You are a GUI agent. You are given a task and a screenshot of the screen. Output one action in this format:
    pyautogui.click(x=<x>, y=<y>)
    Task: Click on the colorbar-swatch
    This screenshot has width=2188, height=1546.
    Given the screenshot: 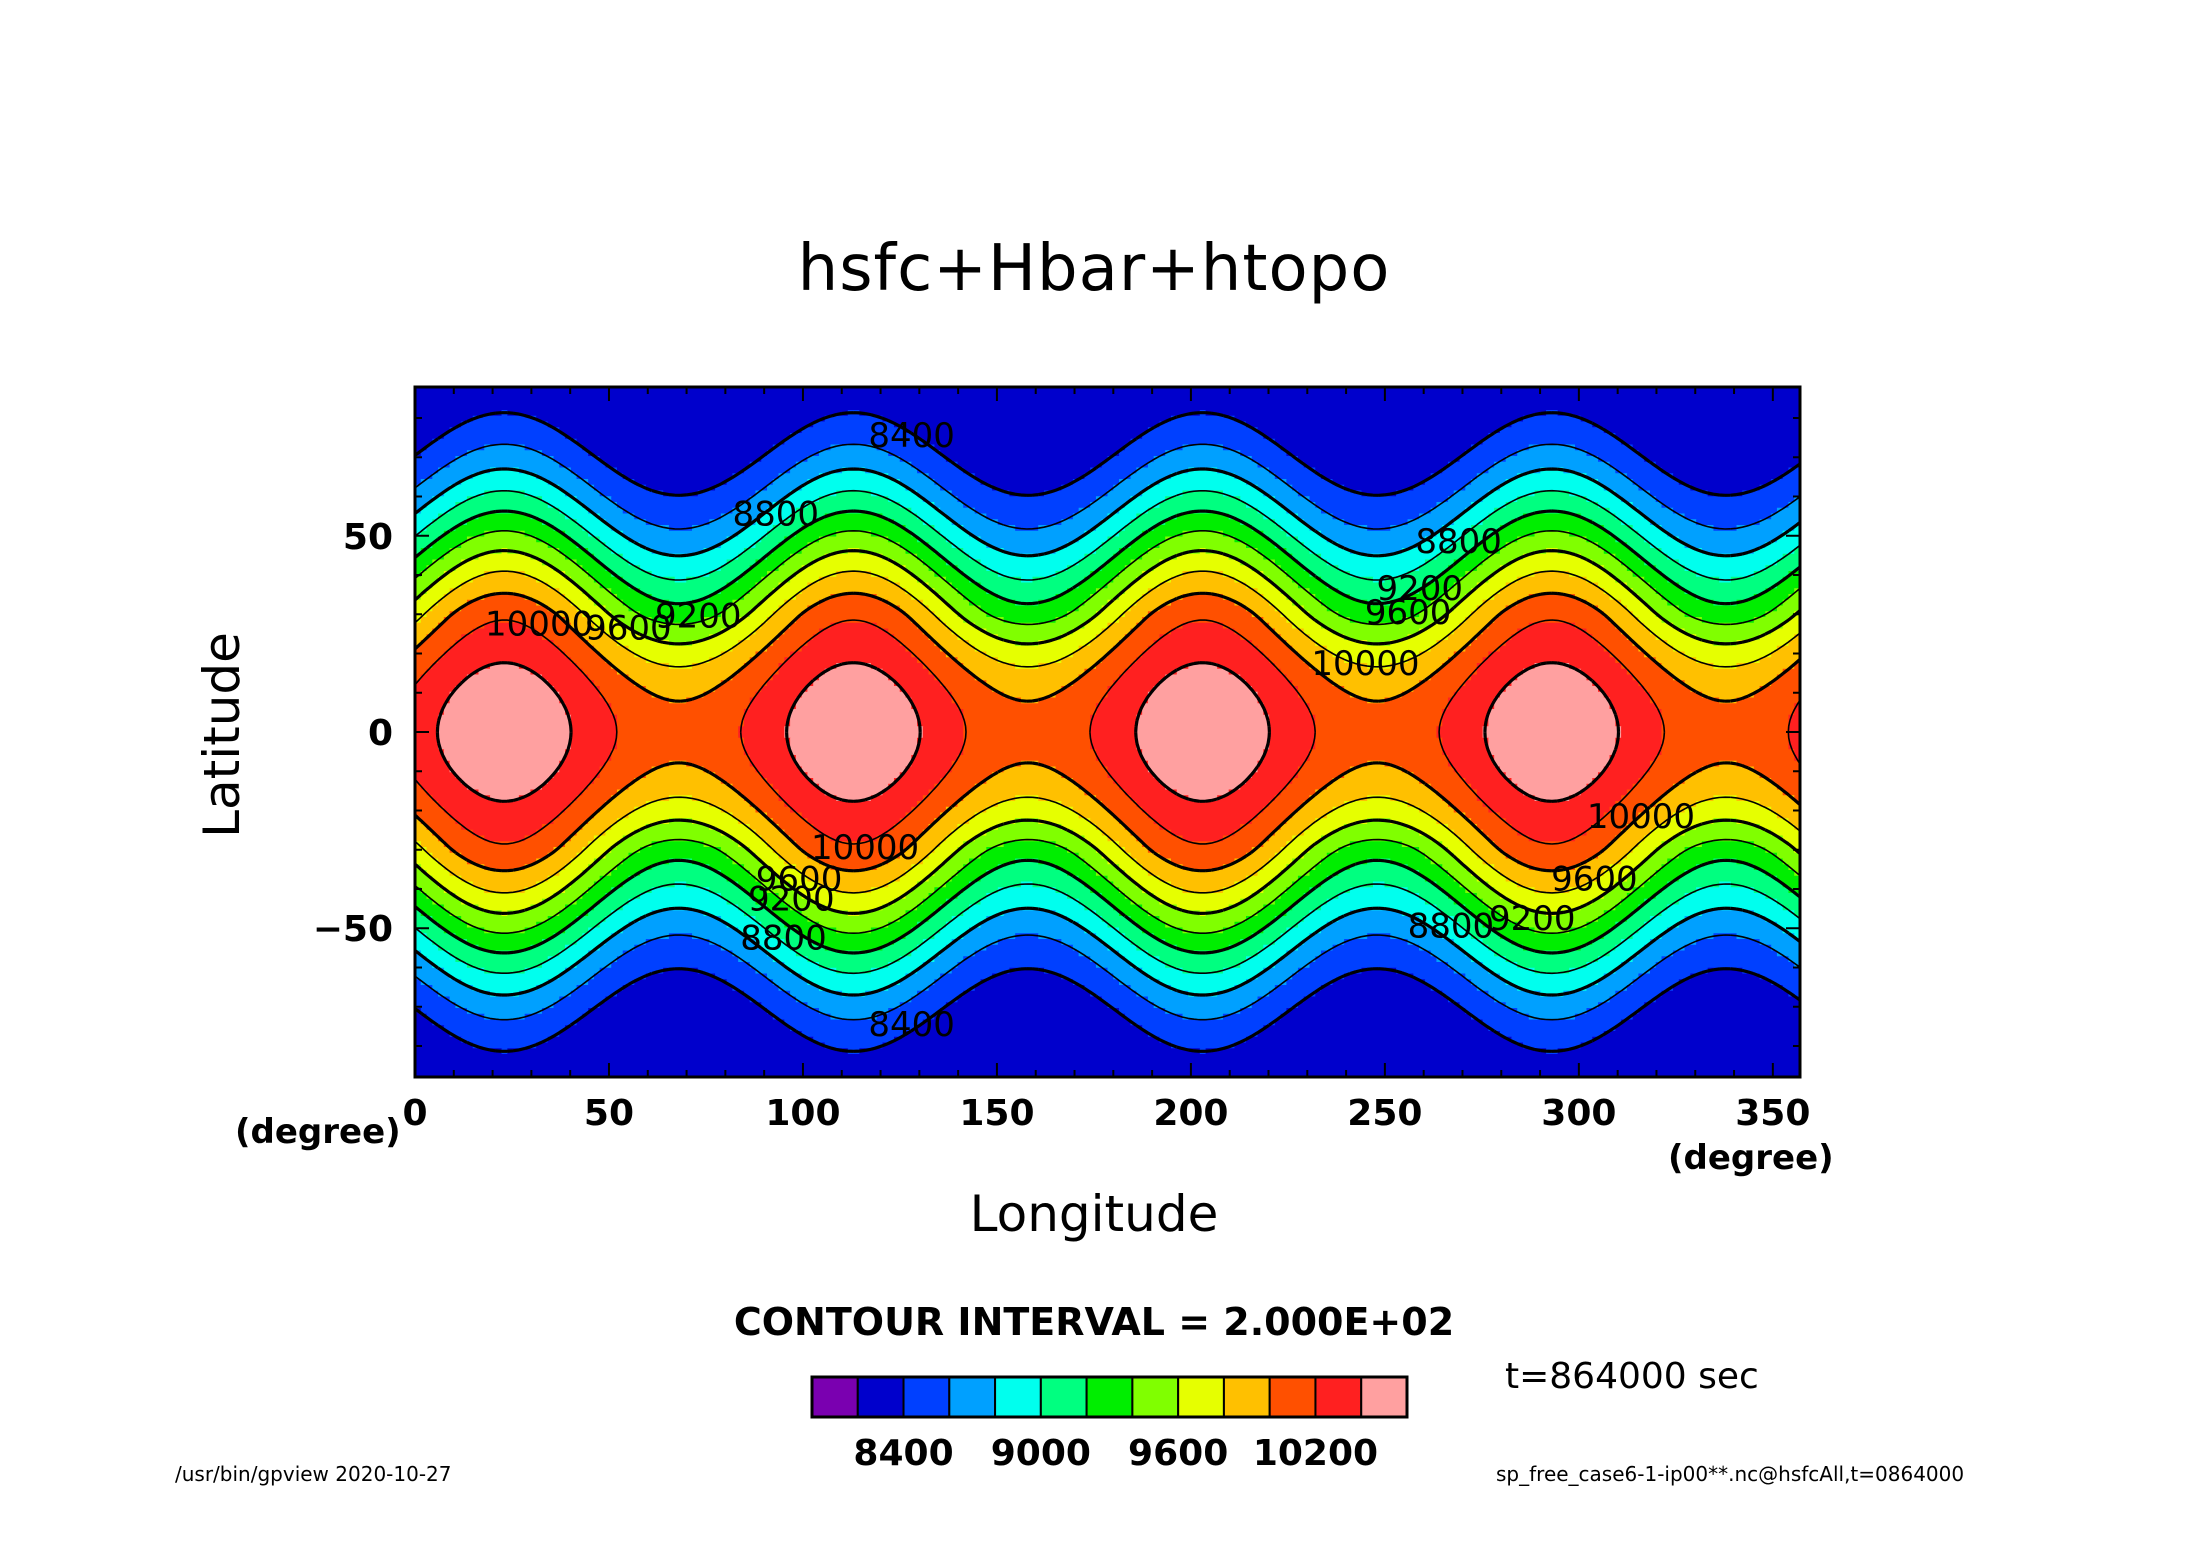 What is the action you would take?
    pyautogui.click(x=1109, y=1397)
    